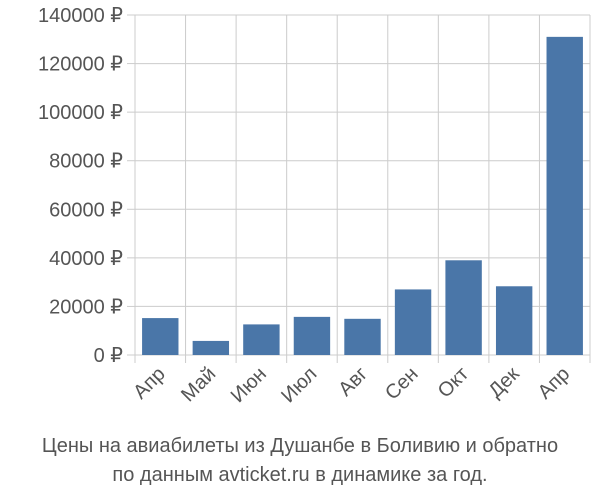 Image resolution: width=600 pixels, height=500 pixels. What do you see at coordinates (299, 385) in the screenshot?
I see `x-tick-label: Июл` at bounding box center [299, 385].